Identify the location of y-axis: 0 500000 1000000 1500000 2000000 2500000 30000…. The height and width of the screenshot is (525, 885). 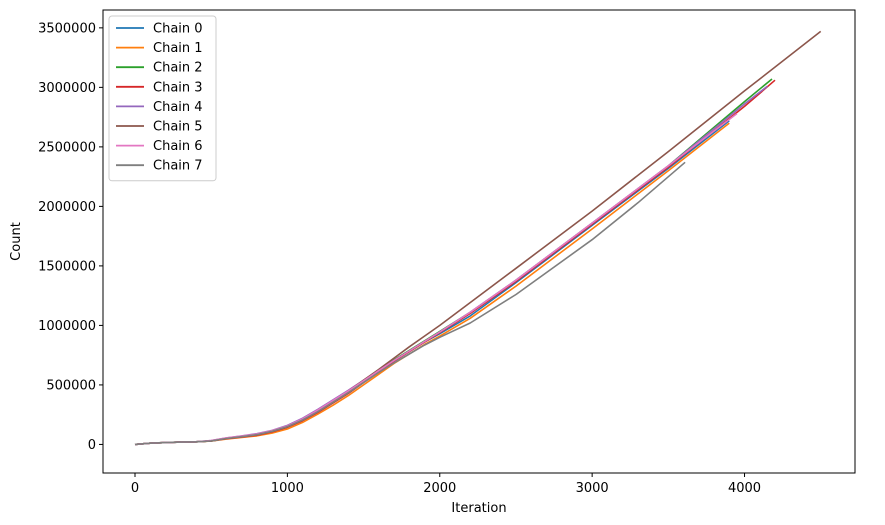
(70, 237).